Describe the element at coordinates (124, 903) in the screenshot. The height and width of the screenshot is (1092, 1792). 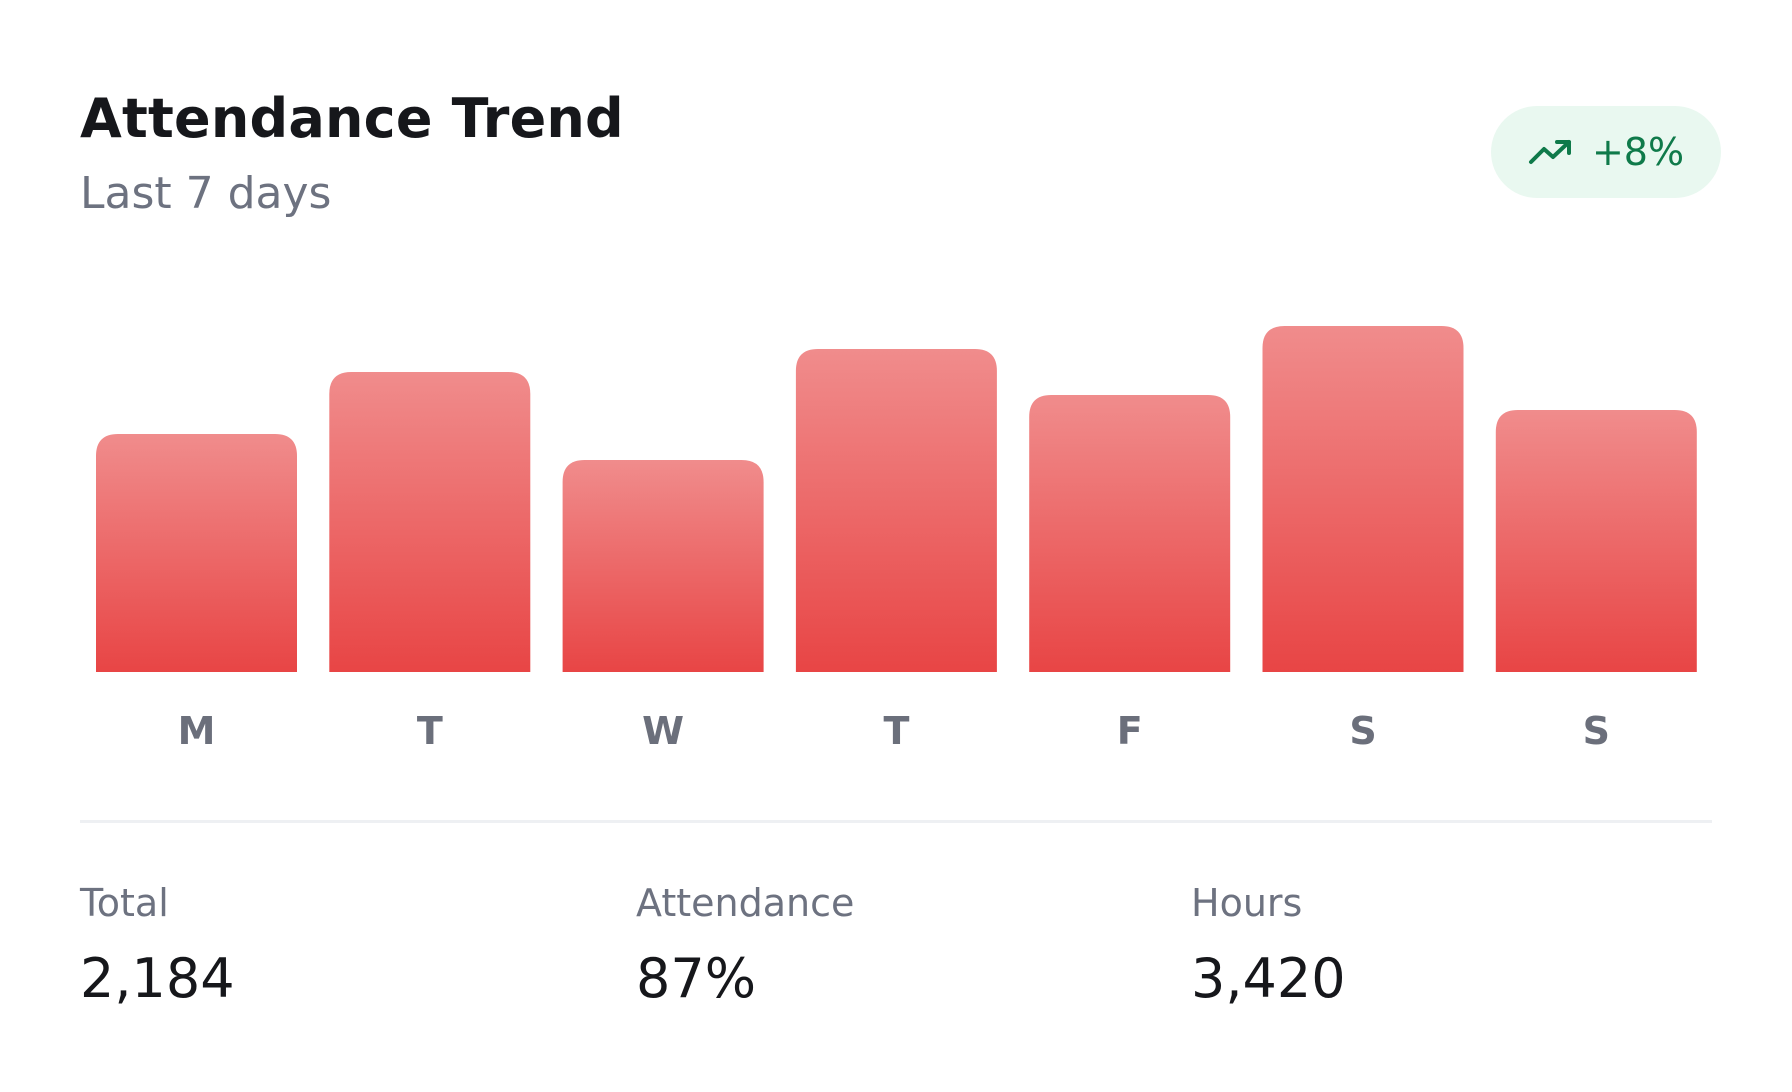
I see `stat-total-label: Total` at that location.